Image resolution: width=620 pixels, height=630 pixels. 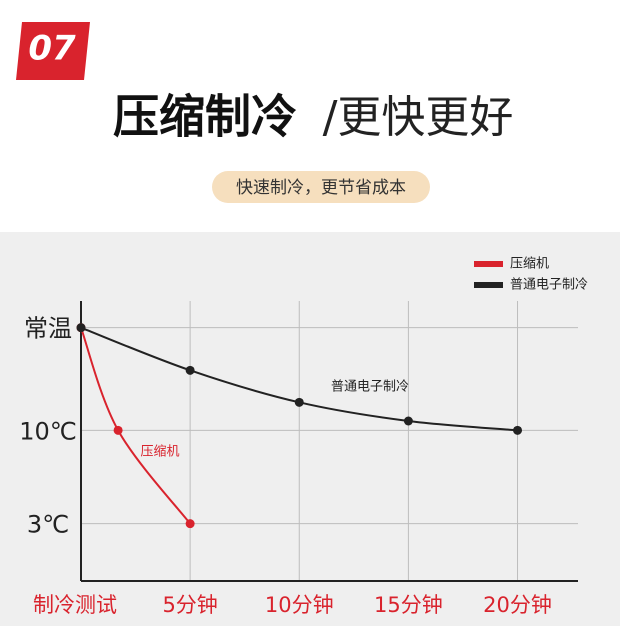 What do you see at coordinates (205, 117) in the screenshot?
I see `title: 压缩制冷` at bounding box center [205, 117].